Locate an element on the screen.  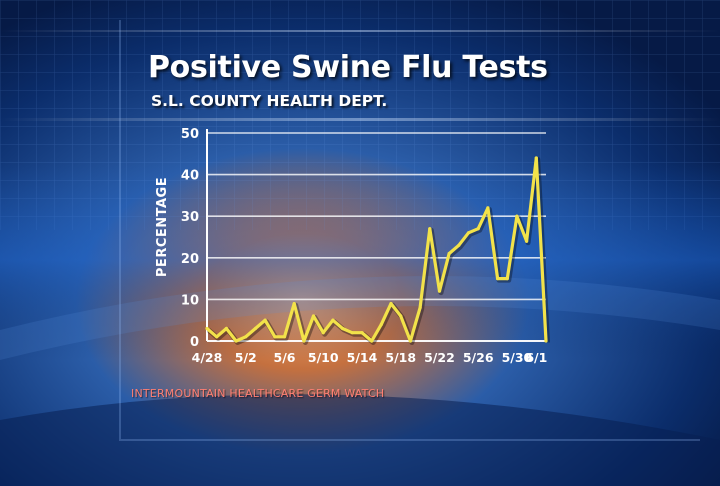
y-tick-label: 50 is located at coordinates (190, 134).